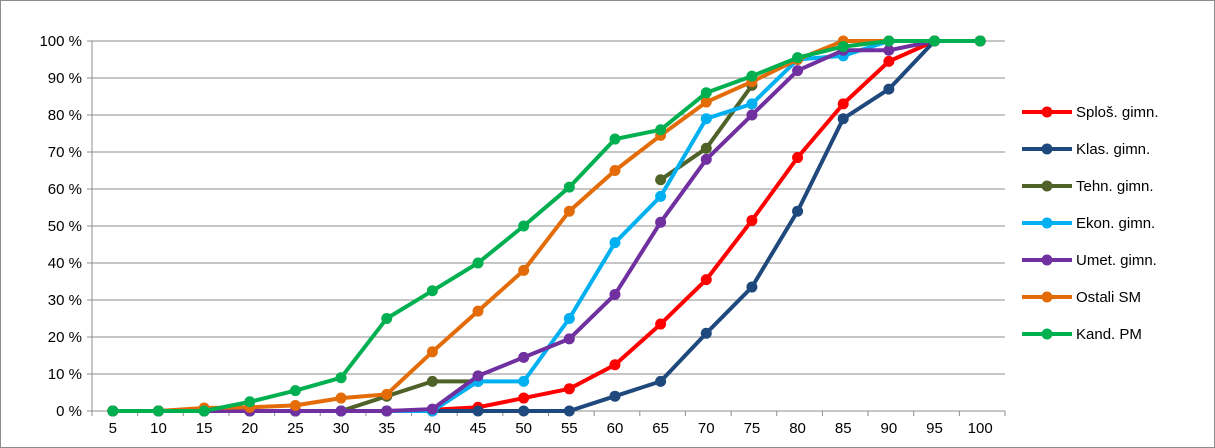  What do you see at coordinates (1113, 149) in the screenshot?
I see `legend-label: Klas. gimn.` at bounding box center [1113, 149].